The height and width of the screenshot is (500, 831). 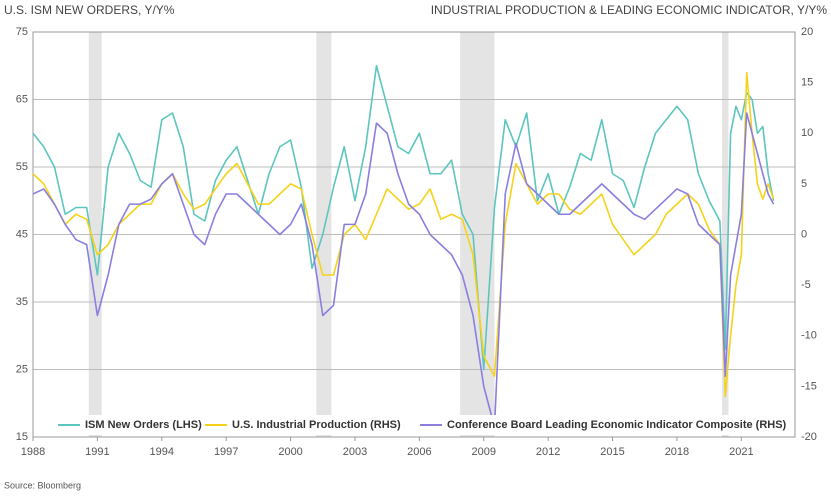 What do you see at coordinates (162, 452) in the screenshot?
I see `x-tick-label: 1994` at bounding box center [162, 452].